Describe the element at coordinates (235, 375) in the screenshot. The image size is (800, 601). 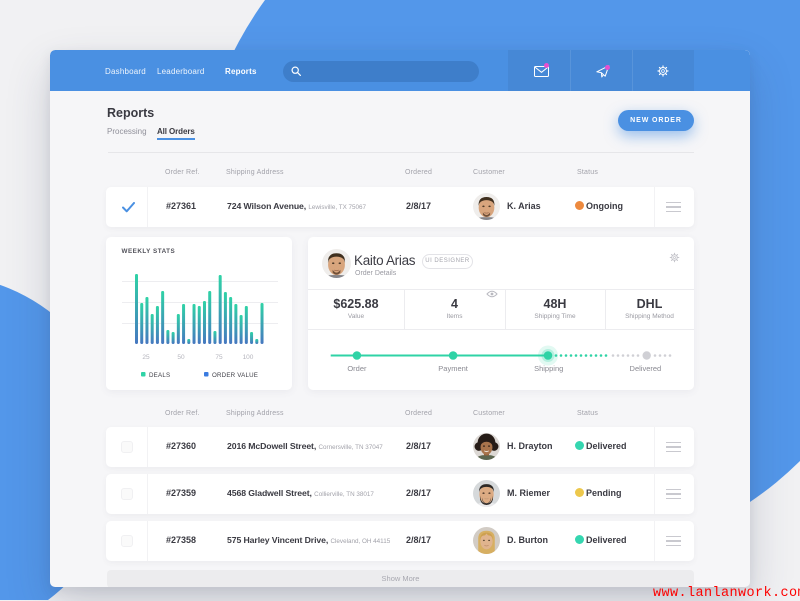
I see `svg-text: ORDER VALUE` at that location.